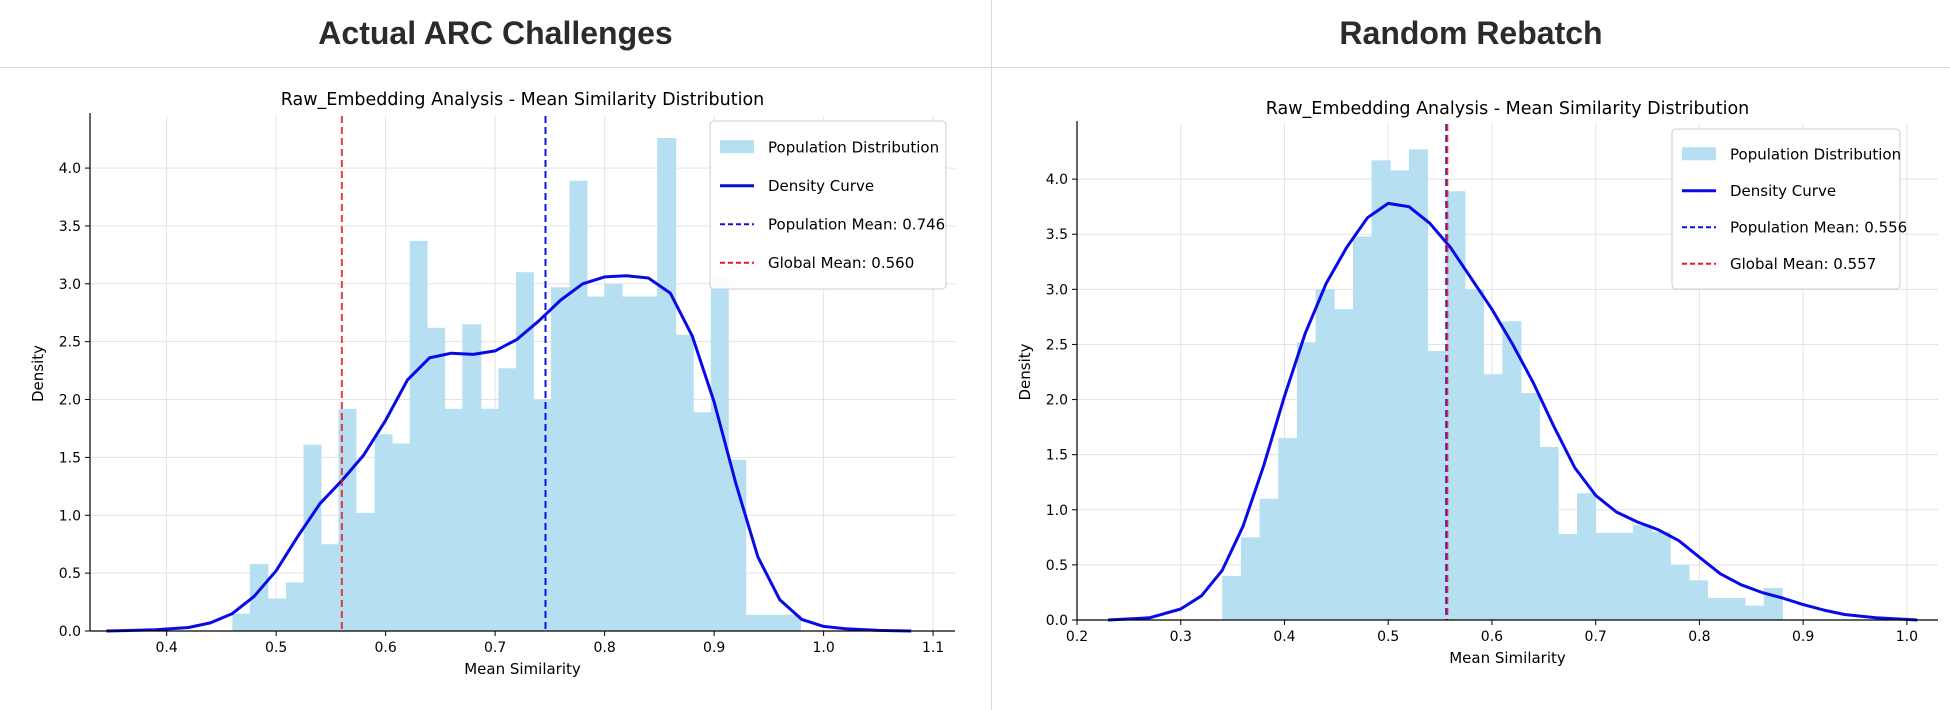 The height and width of the screenshot is (710, 1950). I want to click on x-tick-label: 1.1, so click(933, 648).